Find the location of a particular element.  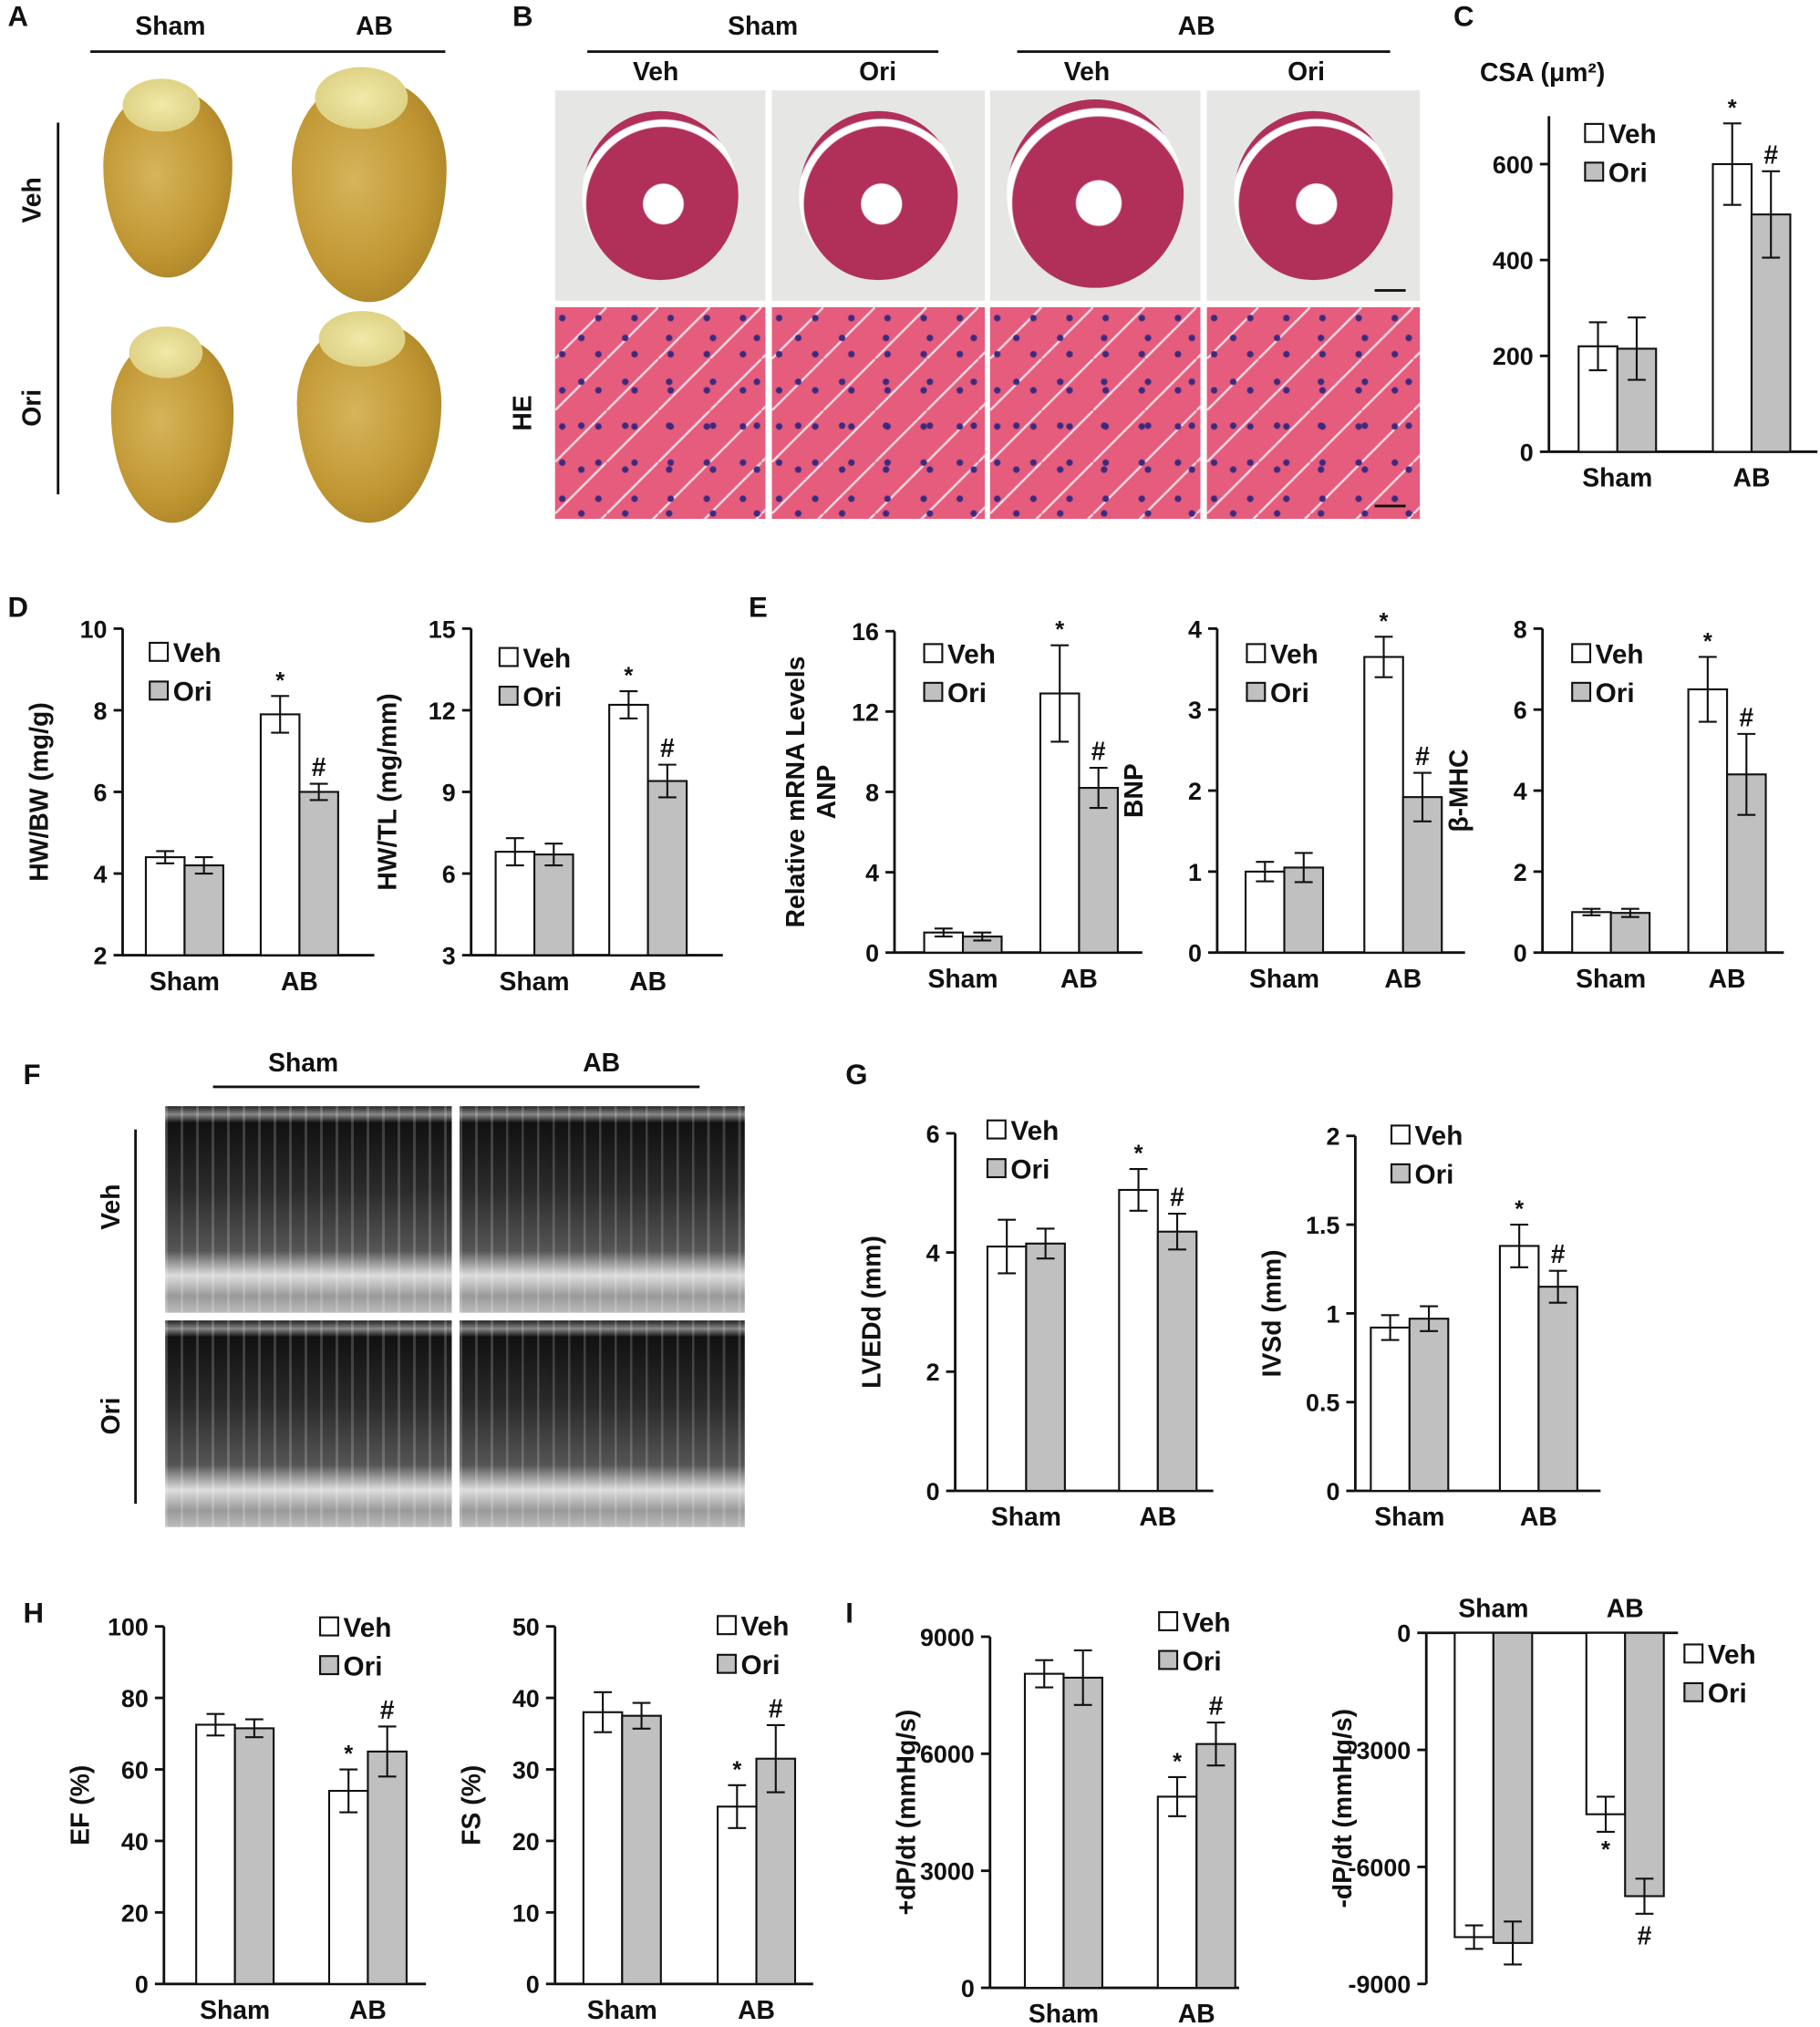

y-tick-label: 6 is located at coordinates (933, 1134).